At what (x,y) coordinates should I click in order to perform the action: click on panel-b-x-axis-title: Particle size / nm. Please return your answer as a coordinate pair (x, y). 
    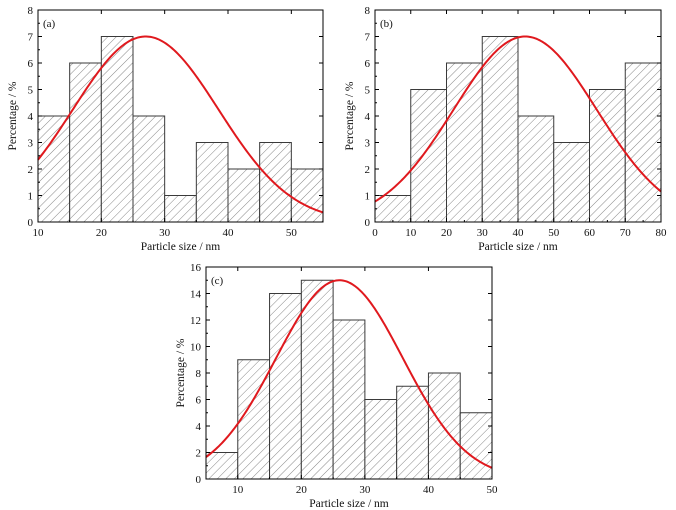
    Looking at the image, I should click on (518, 247).